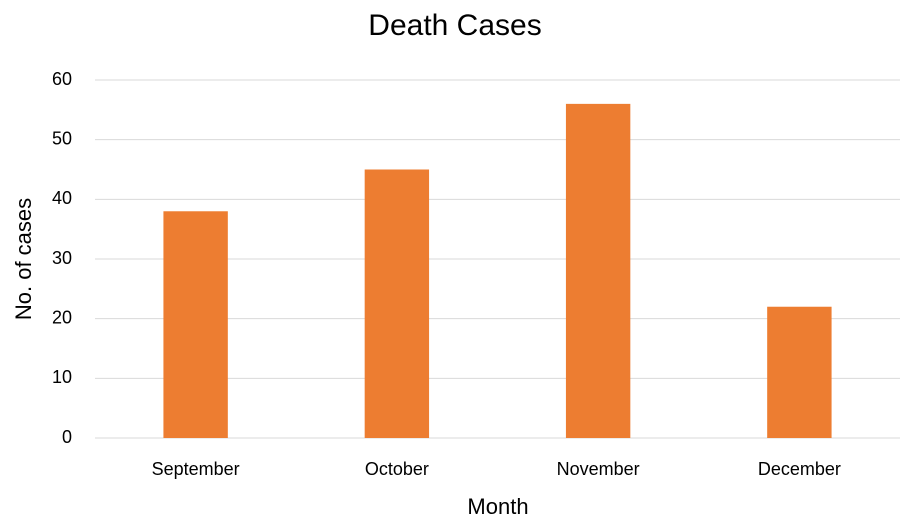  Describe the element at coordinates (62, 198) in the screenshot. I see `y-tick-label: 40` at that location.